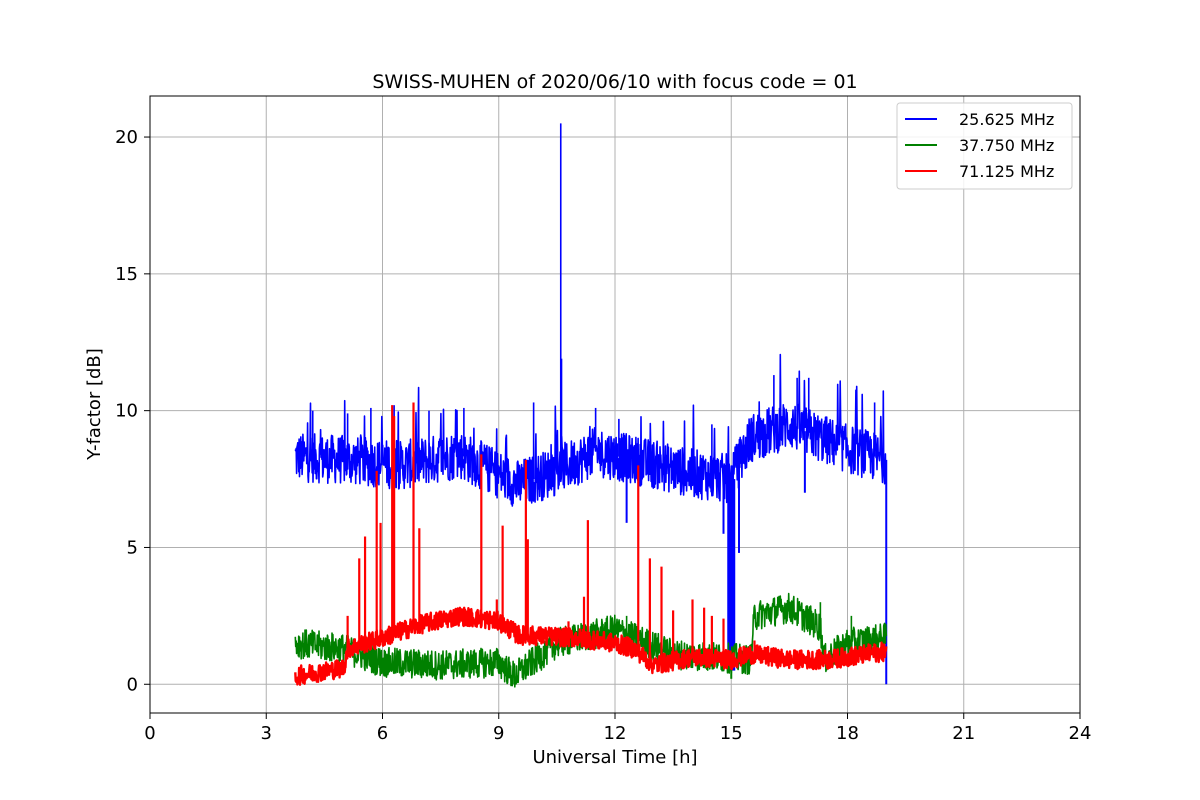 The width and height of the screenshot is (1200, 800). I want to click on y-axis: 0 5 10 15 20, so click(132, 411).